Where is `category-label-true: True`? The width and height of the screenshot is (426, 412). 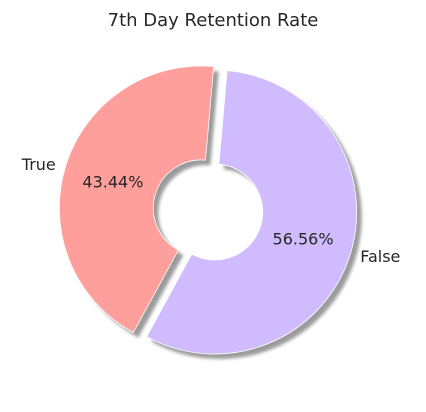
category-label-true: True is located at coordinates (38, 164).